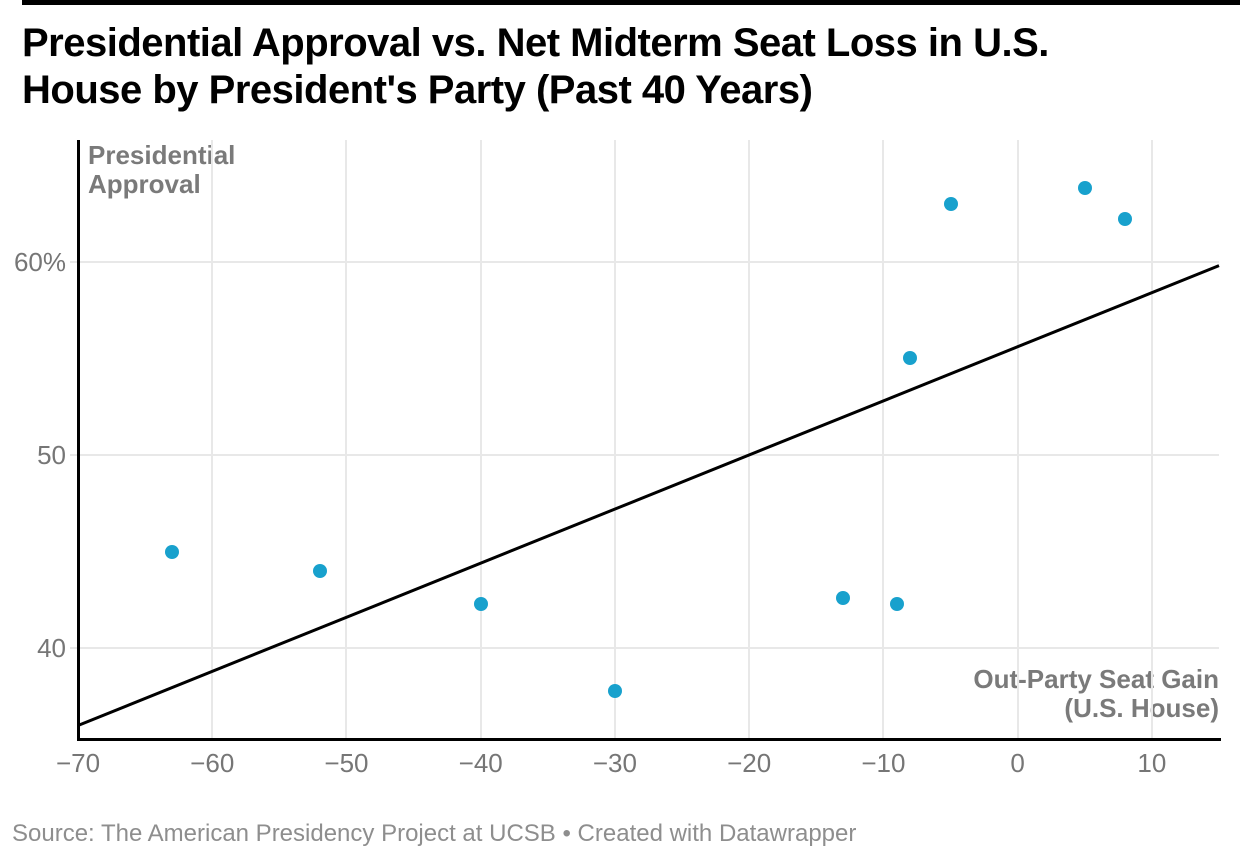  What do you see at coordinates (1017, 763) in the screenshot?
I see `x-tick-label: 0` at bounding box center [1017, 763].